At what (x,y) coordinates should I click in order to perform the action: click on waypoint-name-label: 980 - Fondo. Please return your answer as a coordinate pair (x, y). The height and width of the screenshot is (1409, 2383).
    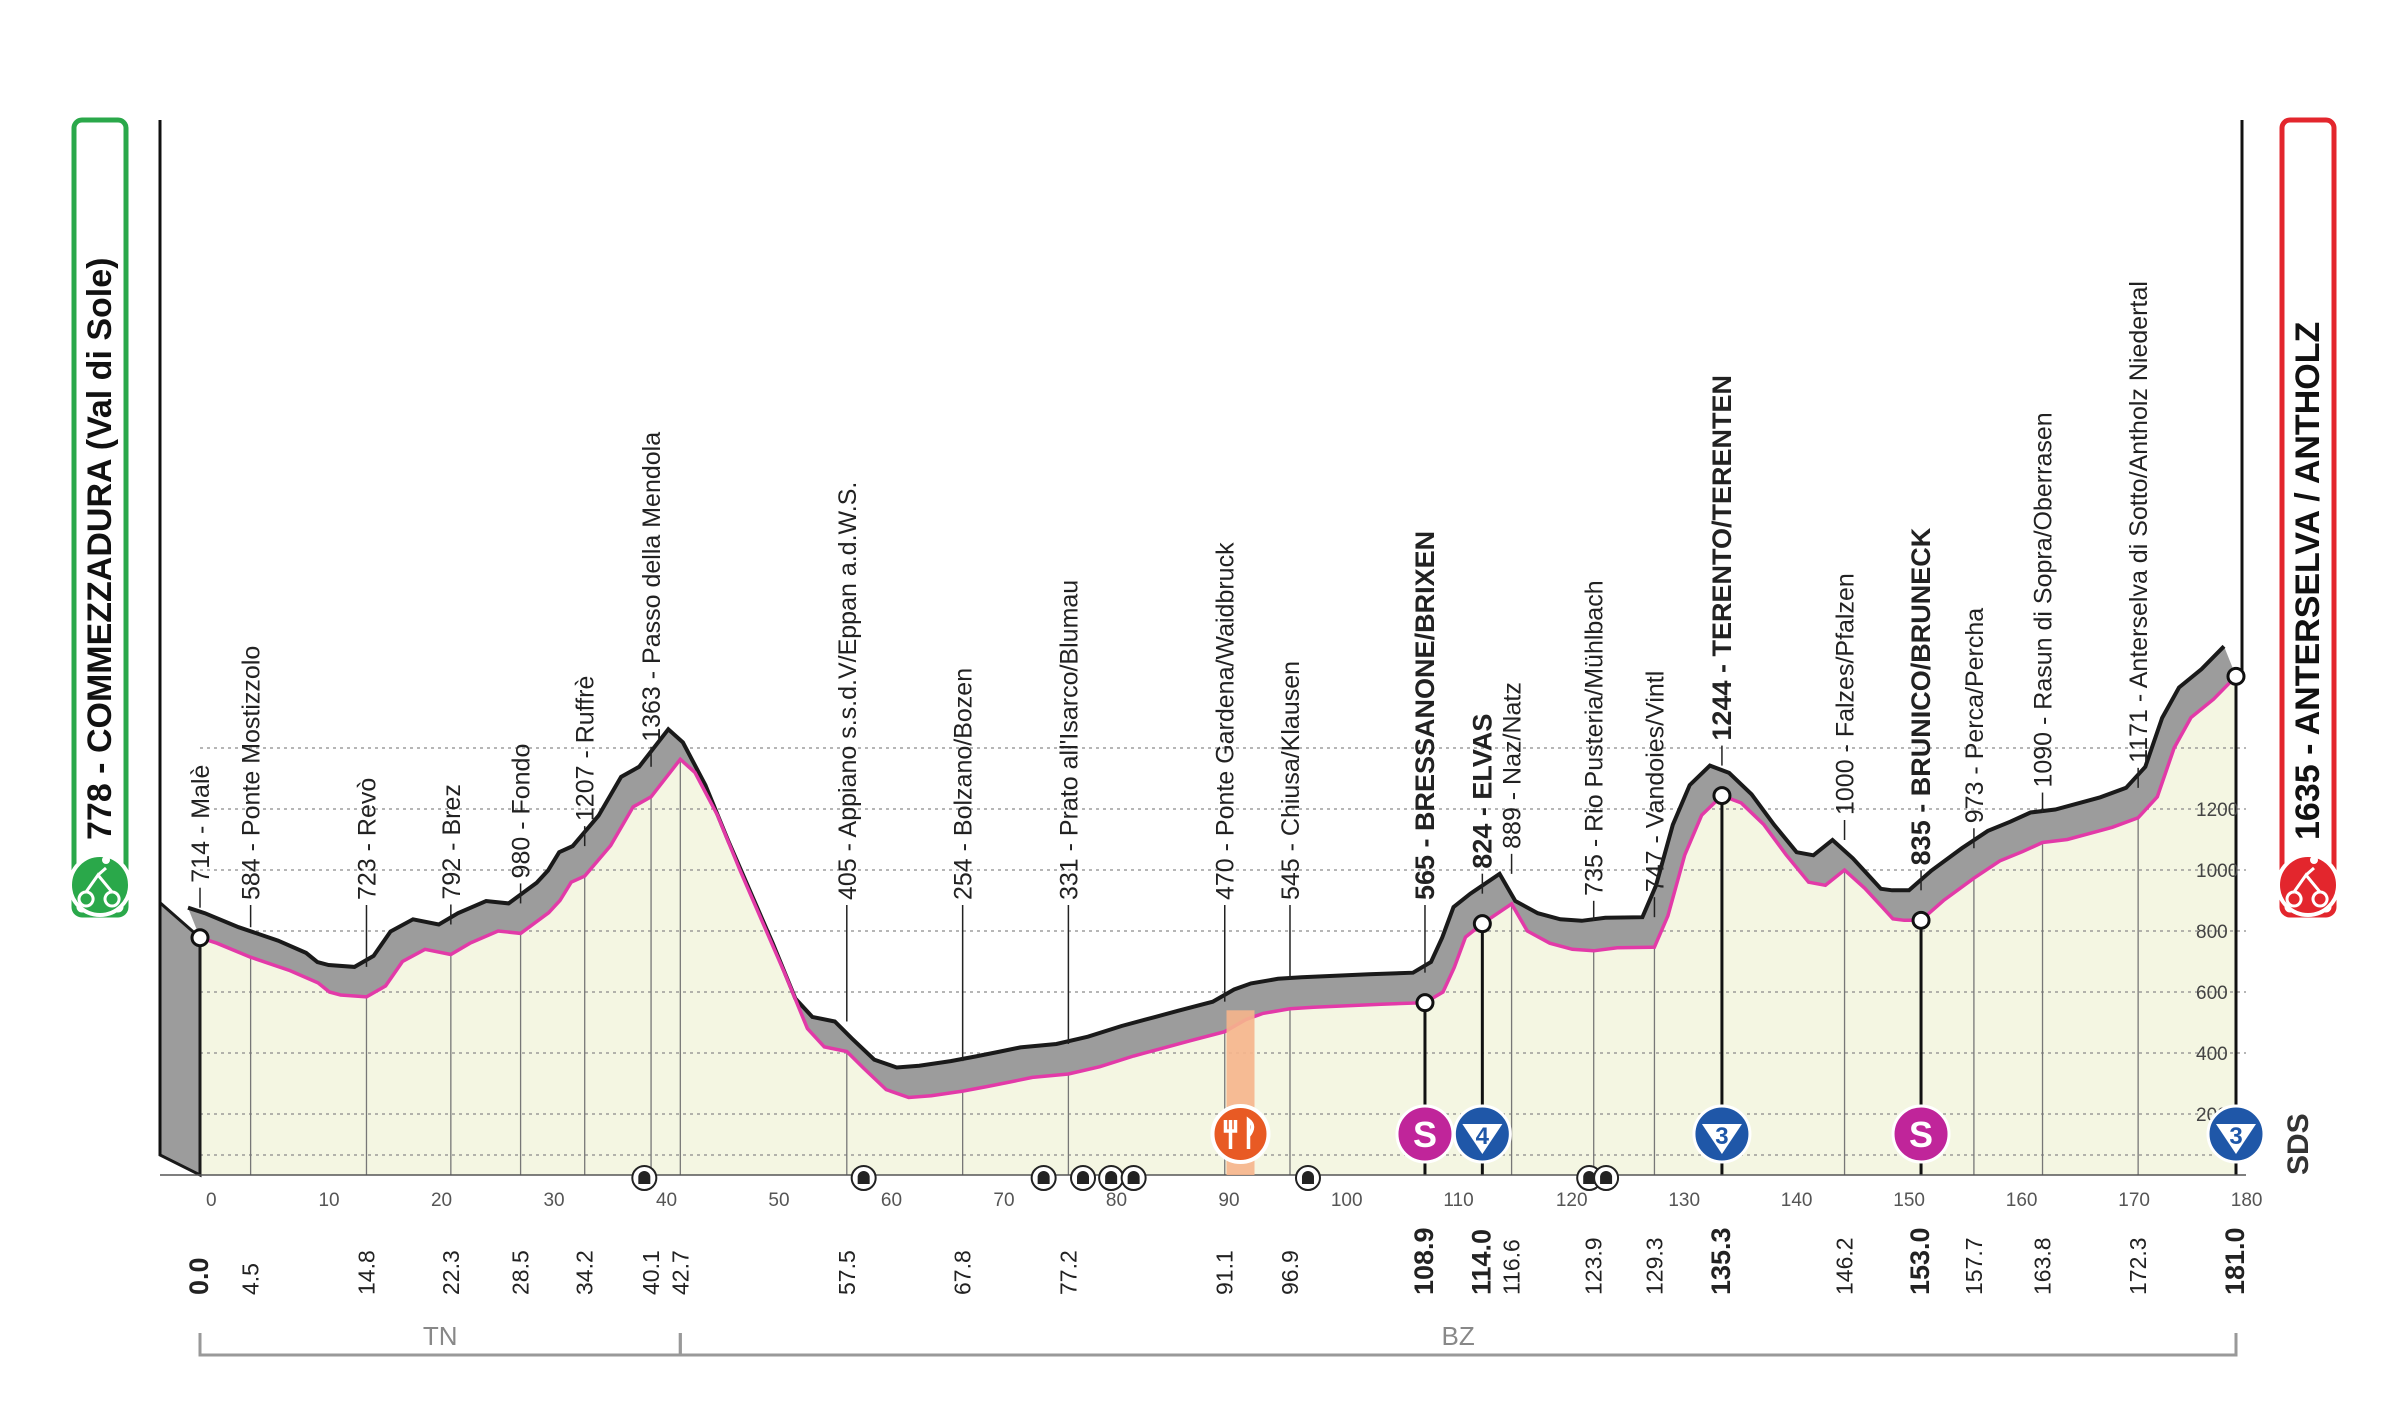
    Looking at the image, I should click on (522, 811).